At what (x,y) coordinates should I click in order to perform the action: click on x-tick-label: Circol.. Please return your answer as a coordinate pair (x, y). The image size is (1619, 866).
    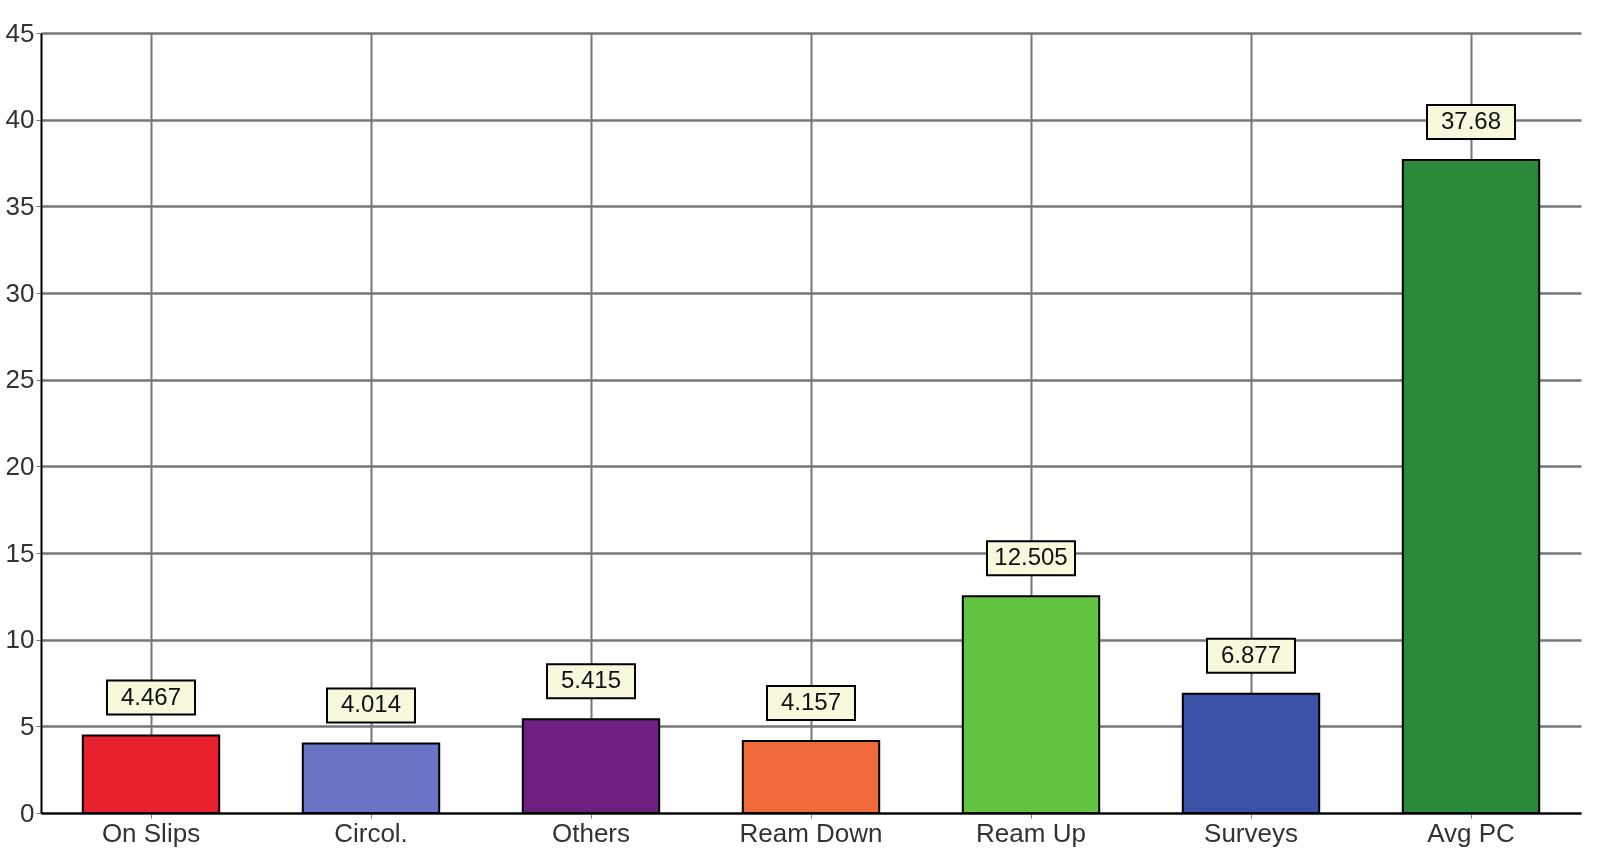
    Looking at the image, I should click on (371, 832).